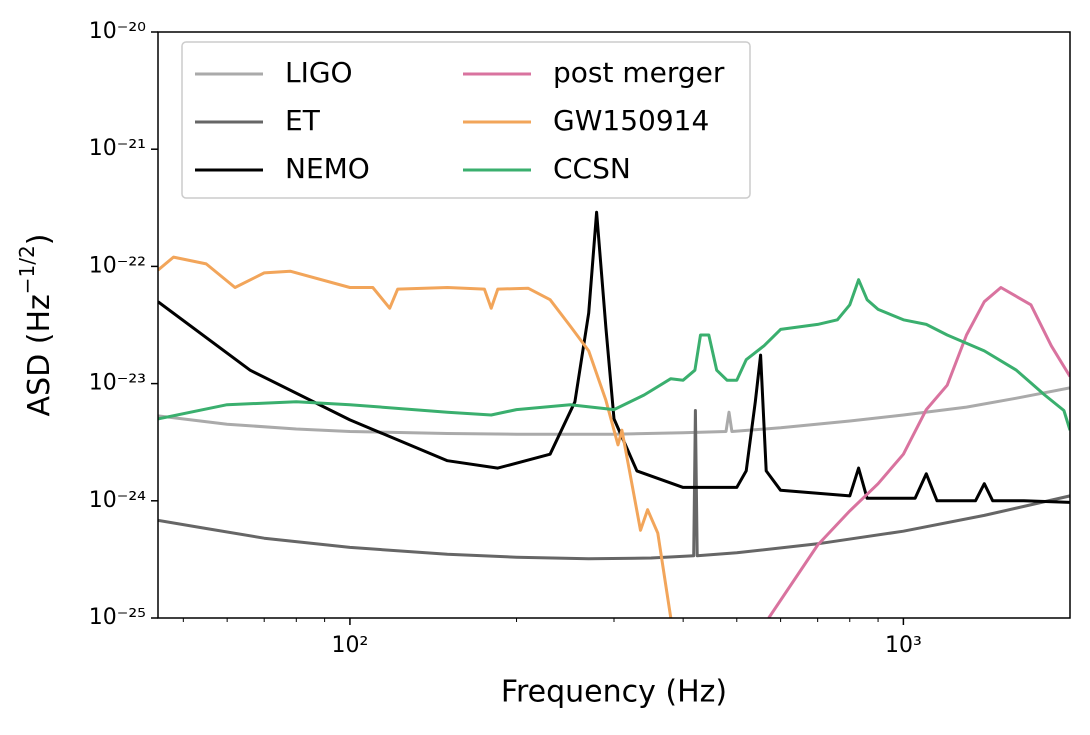 Image resolution: width=1090 pixels, height=735 pixels. Describe the element at coordinates (631, 120) in the screenshot. I see `legend-label: GW150914` at that location.